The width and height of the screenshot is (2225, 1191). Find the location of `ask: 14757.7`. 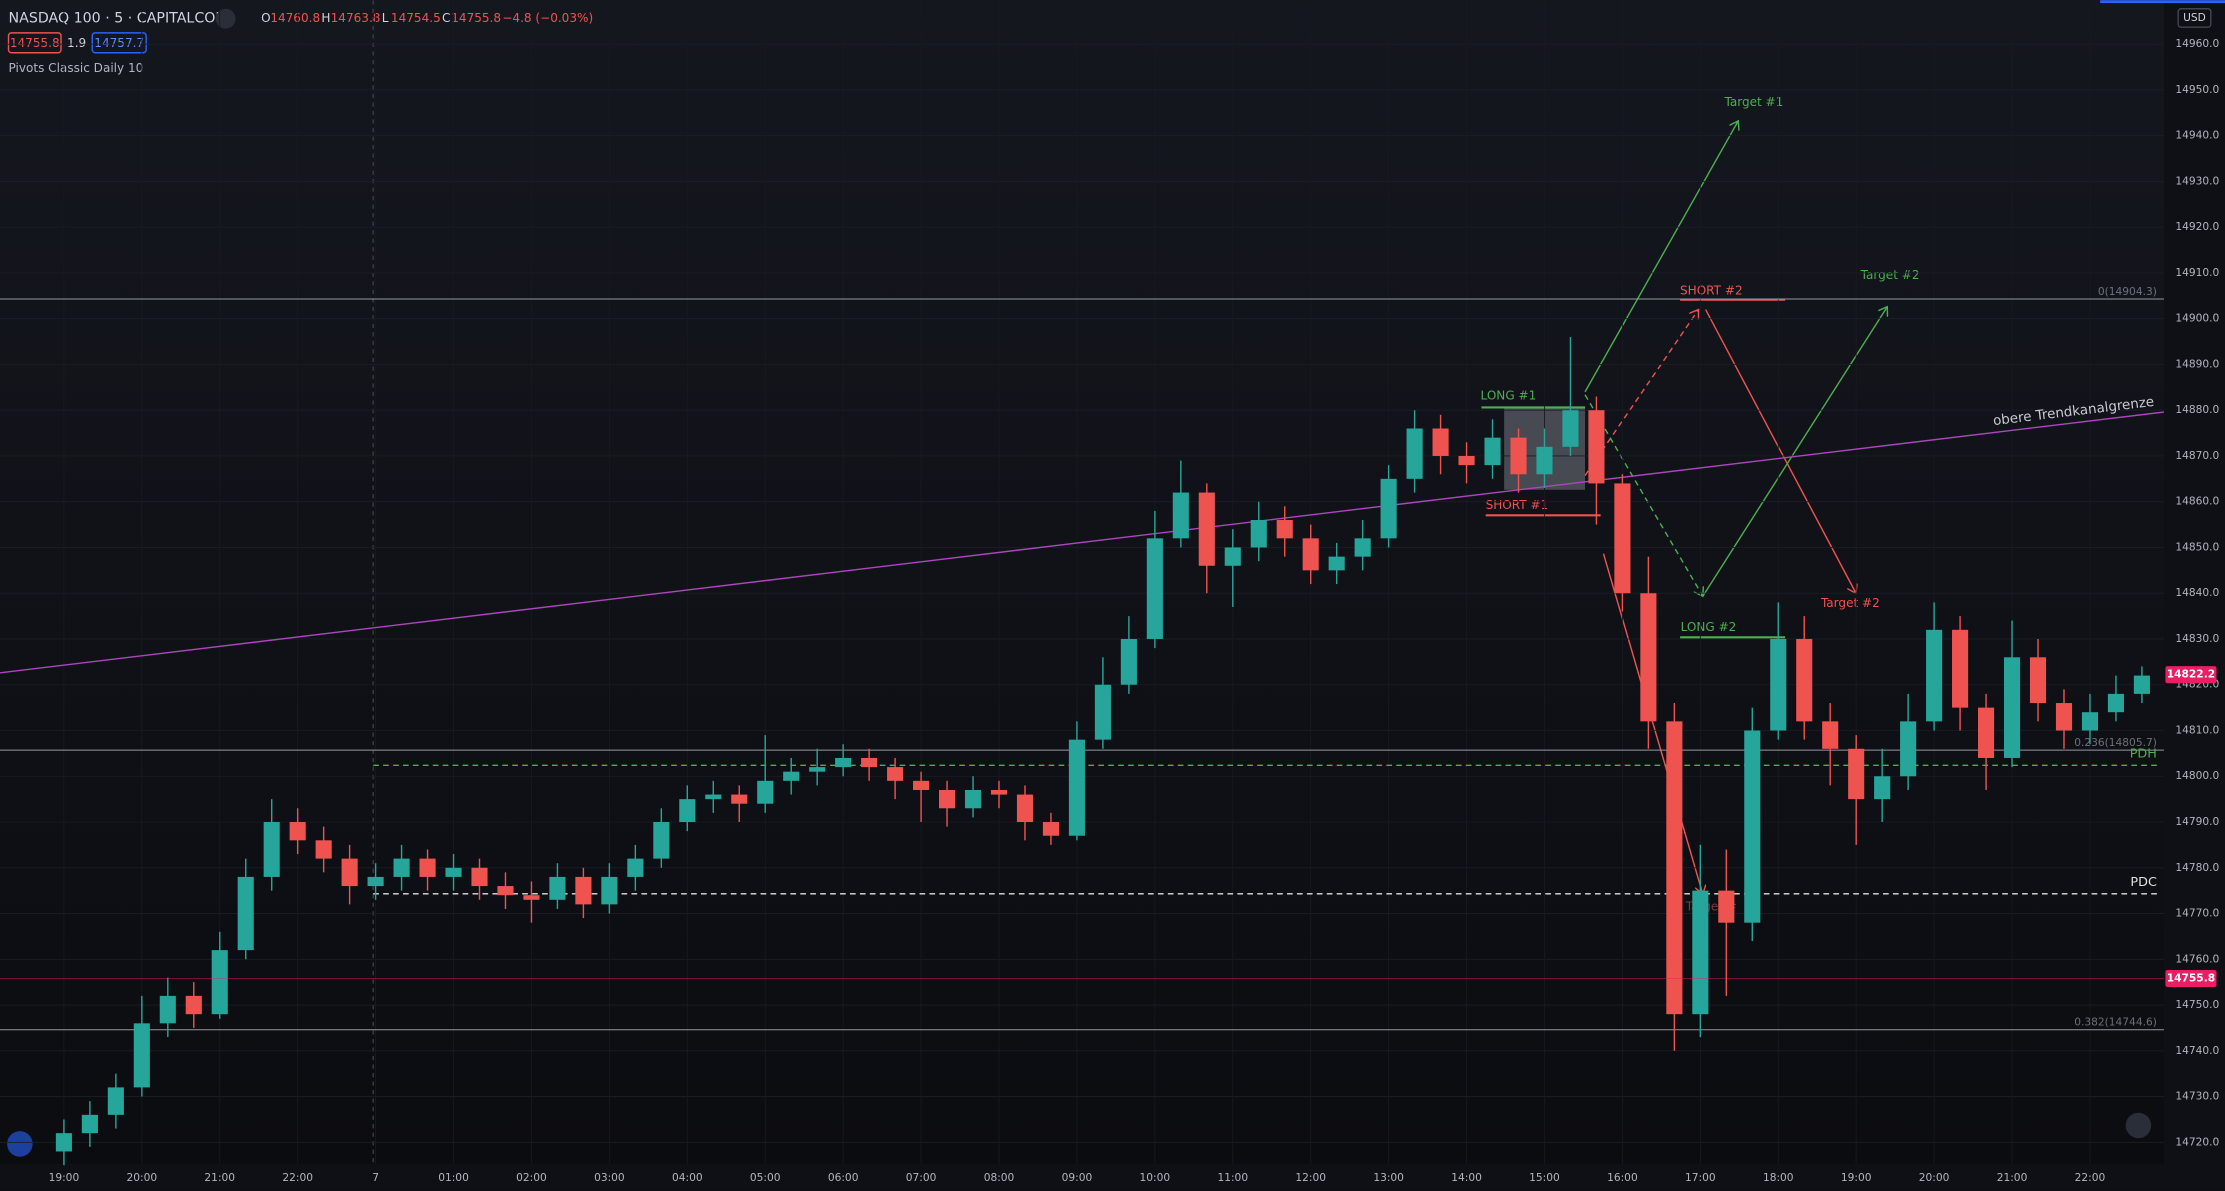

ask: 14757.7 is located at coordinates (119, 43).